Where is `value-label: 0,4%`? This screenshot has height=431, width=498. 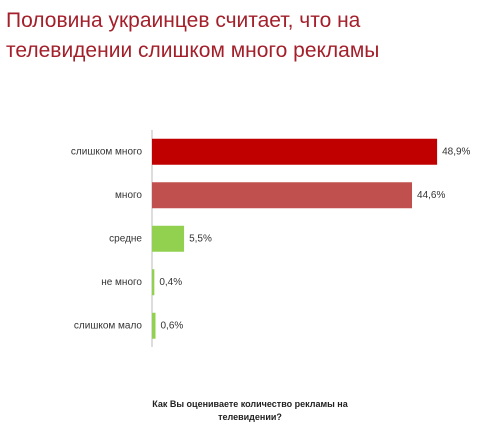 value-label: 0,4% is located at coordinates (170, 282).